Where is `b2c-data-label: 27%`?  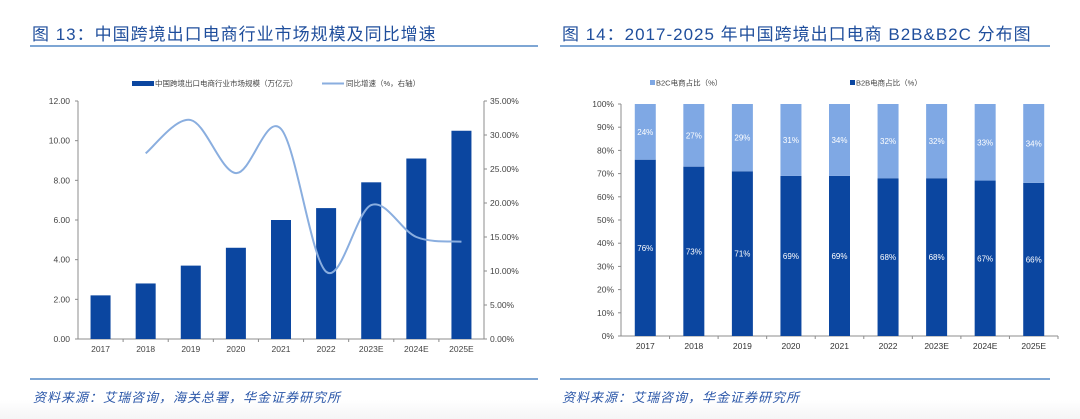
b2c-data-label: 27% is located at coordinates (694, 135).